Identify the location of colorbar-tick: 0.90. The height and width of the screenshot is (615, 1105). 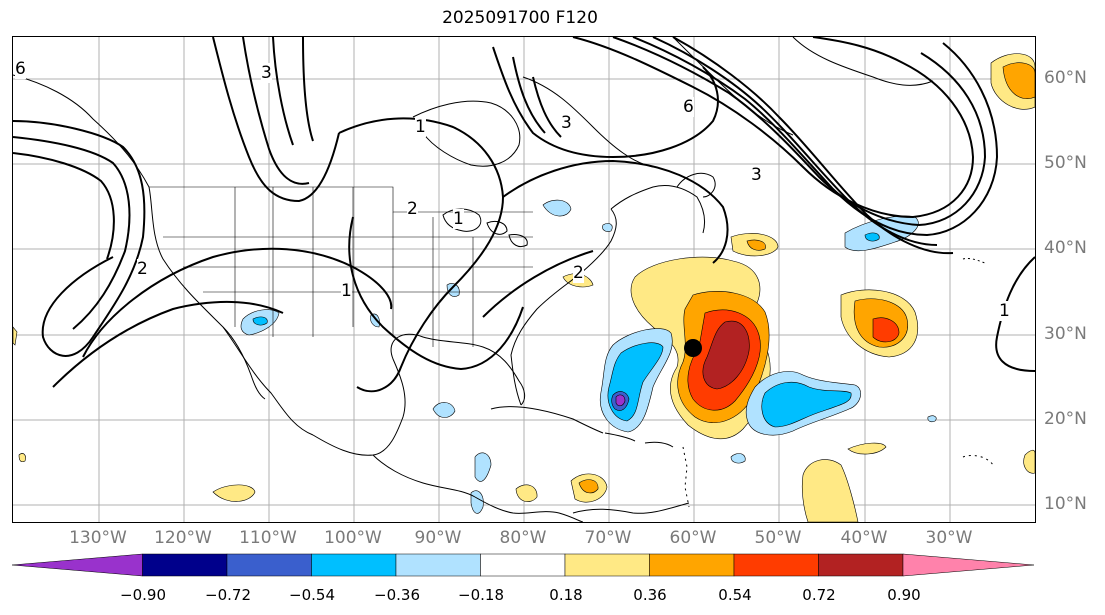
(904, 595).